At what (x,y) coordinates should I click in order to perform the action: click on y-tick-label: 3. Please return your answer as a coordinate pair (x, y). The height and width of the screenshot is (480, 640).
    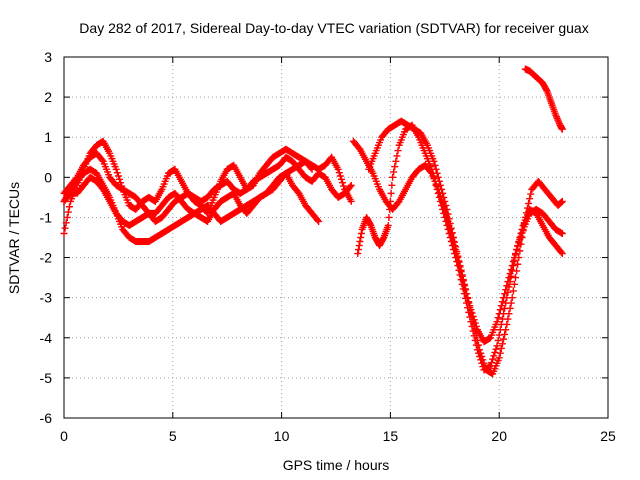
    Looking at the image, I should click on (48, 57).